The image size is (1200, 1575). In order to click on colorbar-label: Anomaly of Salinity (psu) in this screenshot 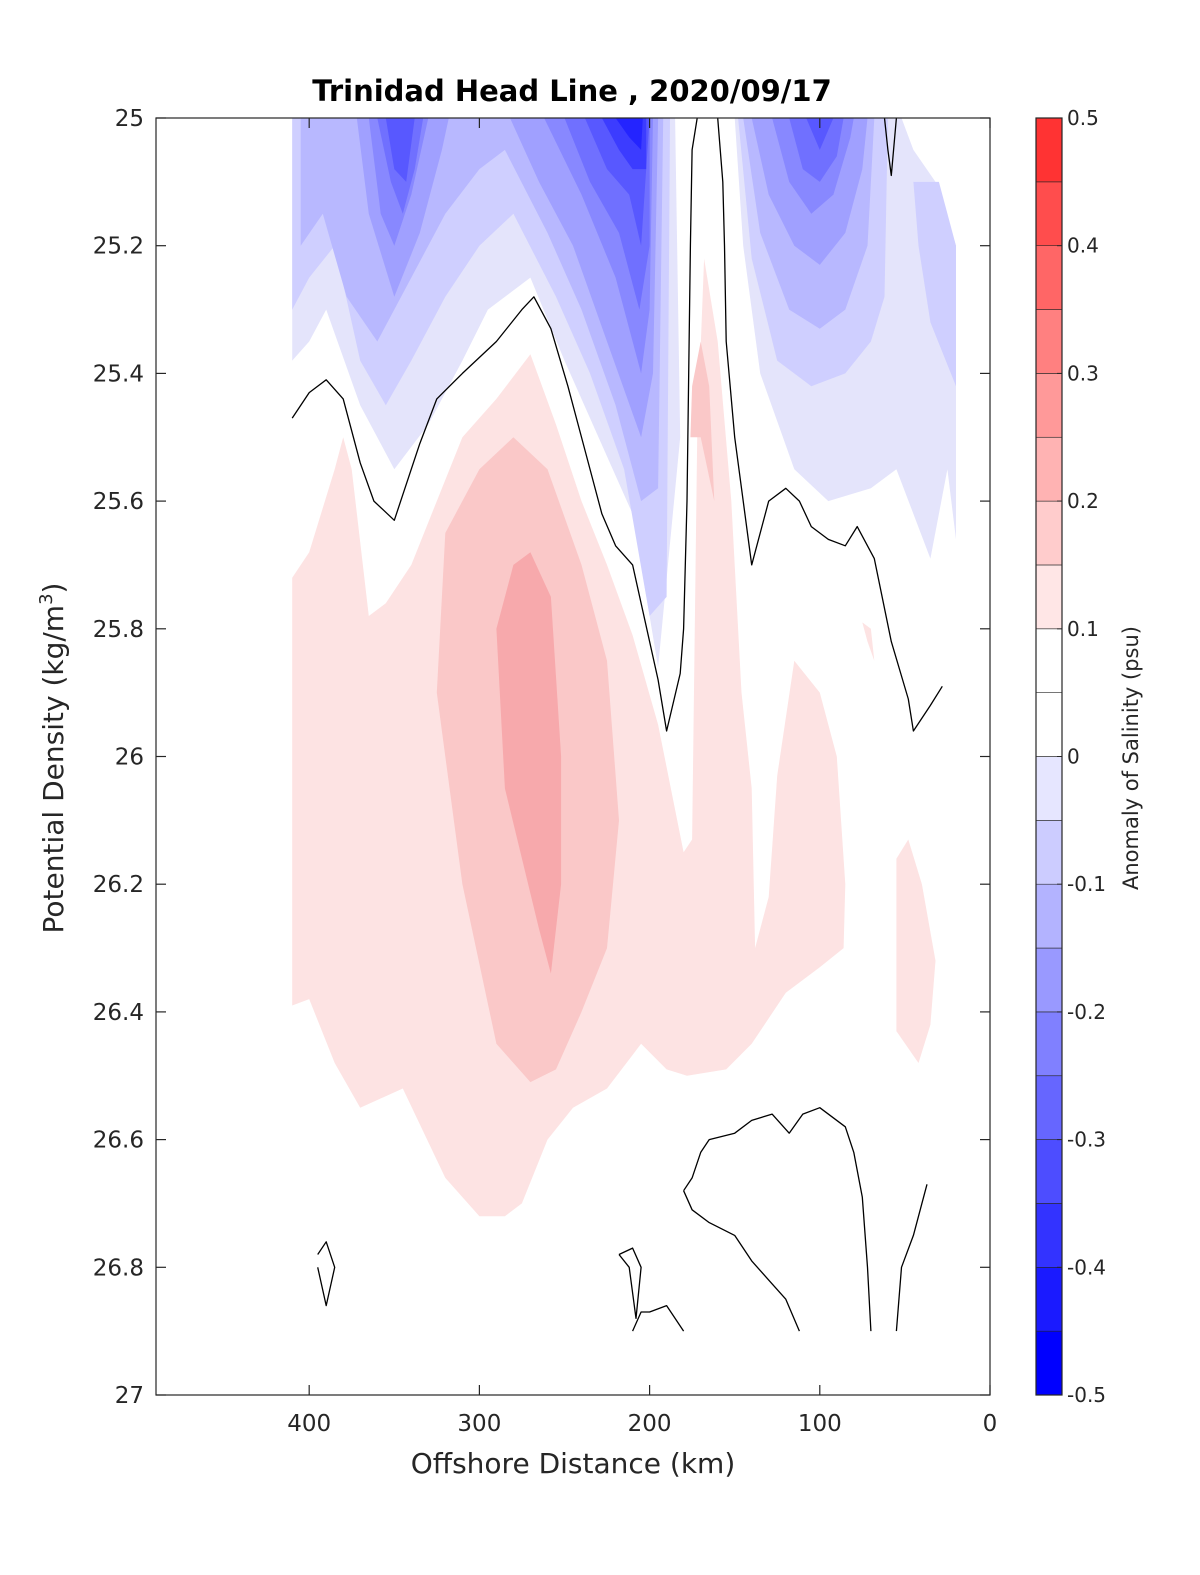, I will do `click(1131, 758)`.